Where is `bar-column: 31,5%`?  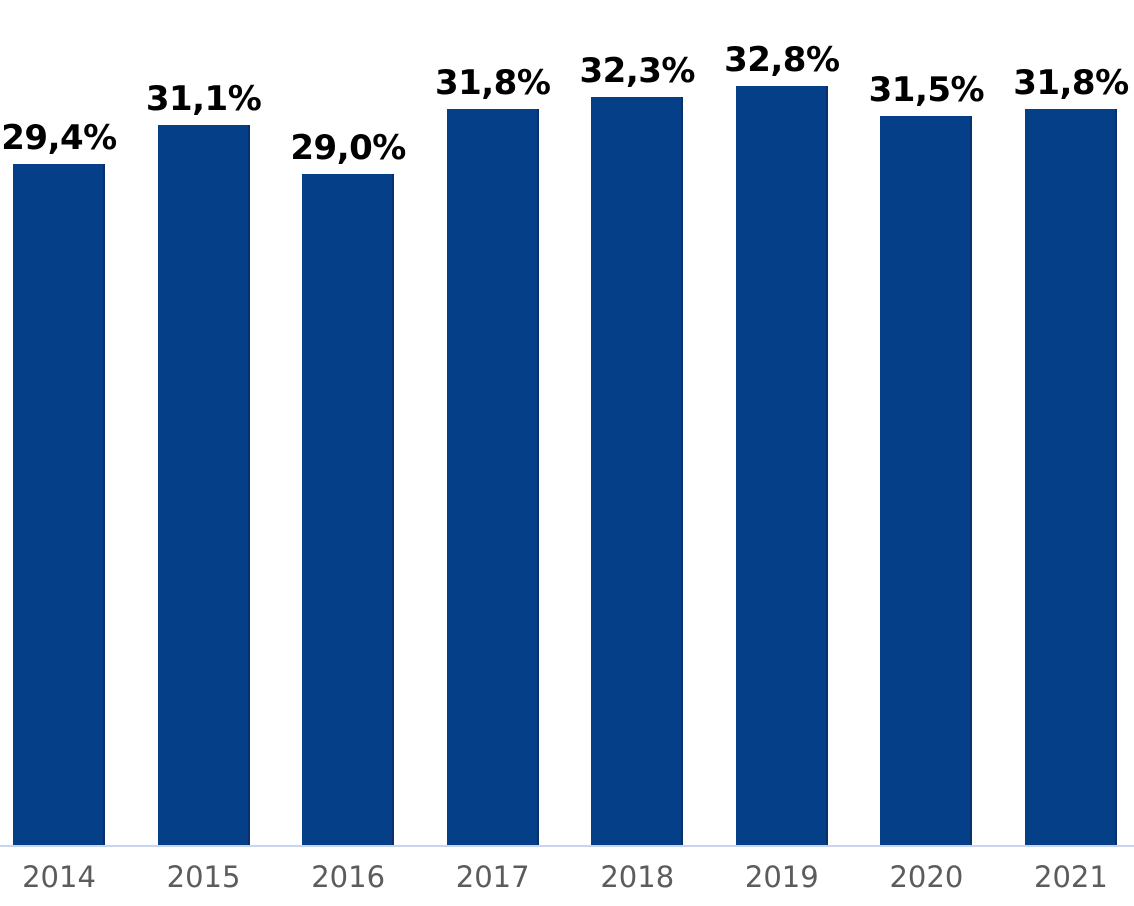 bar-column: 31,5% is located at coordinates (927, 422).